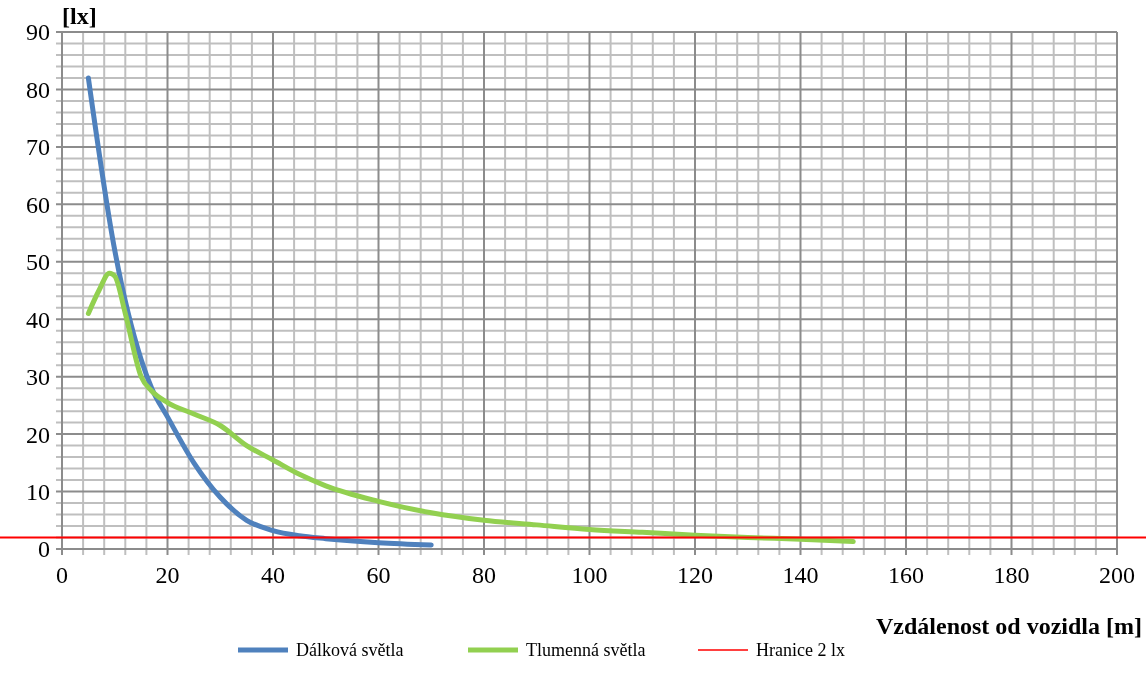 This screenshot has height=688, width=1146. Describe the element at coordinates (38, 262) in the screenshot. I see `y-tick-label: 50` at that location.